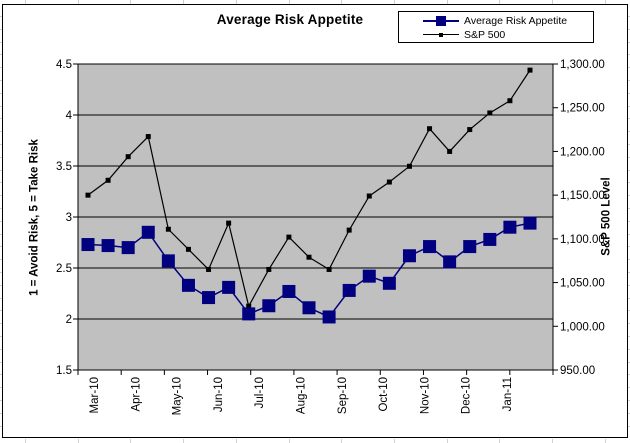  What do you see at coordinates (582, 109) in the screenshot?
I see `y2-axis-tick-label: 1,250.00` at bounding box center [582, 109].